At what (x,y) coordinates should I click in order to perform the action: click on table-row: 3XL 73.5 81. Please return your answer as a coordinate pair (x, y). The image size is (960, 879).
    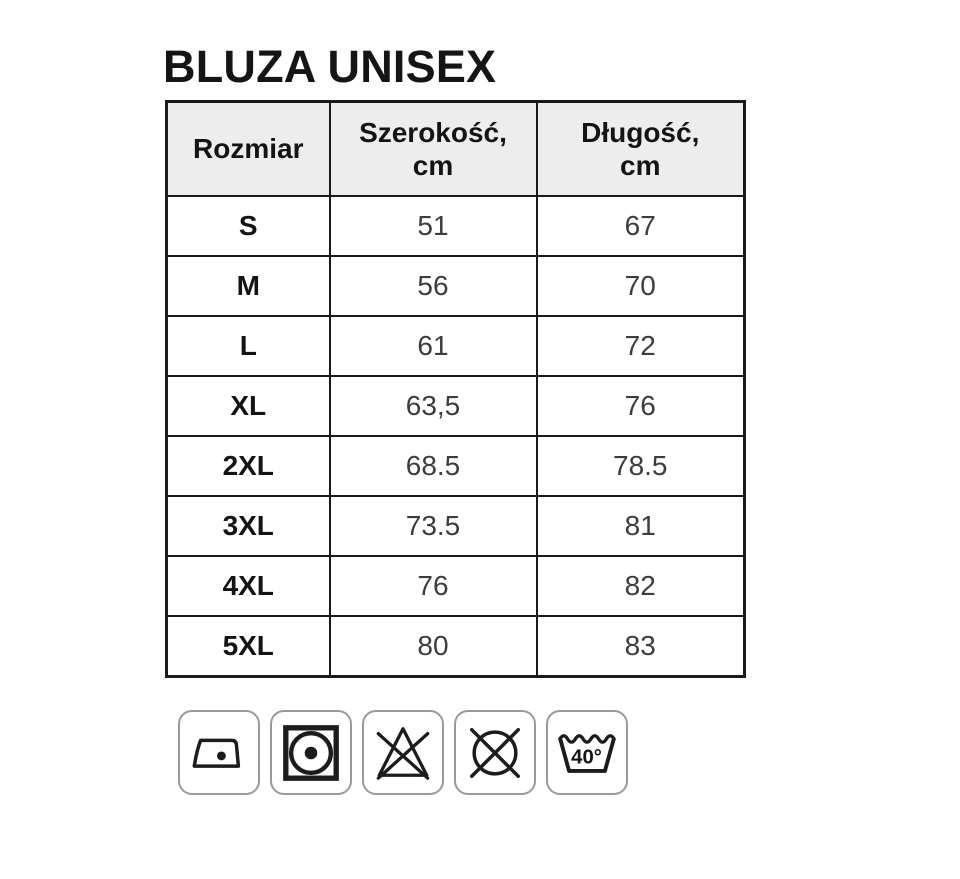
    Looking at the image, I should click on (455, 526).